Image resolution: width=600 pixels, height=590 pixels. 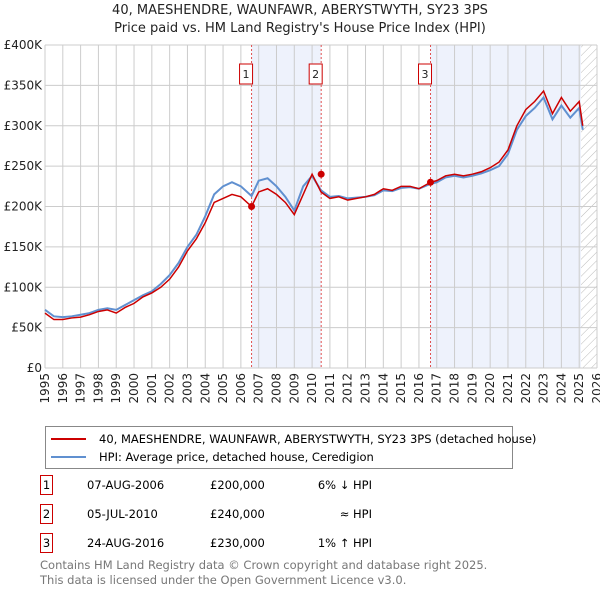 What do you see at coordinates (24, 207) in the screenshot?
I see `y-tick-label: £200K` at bounding box center [24, 207].